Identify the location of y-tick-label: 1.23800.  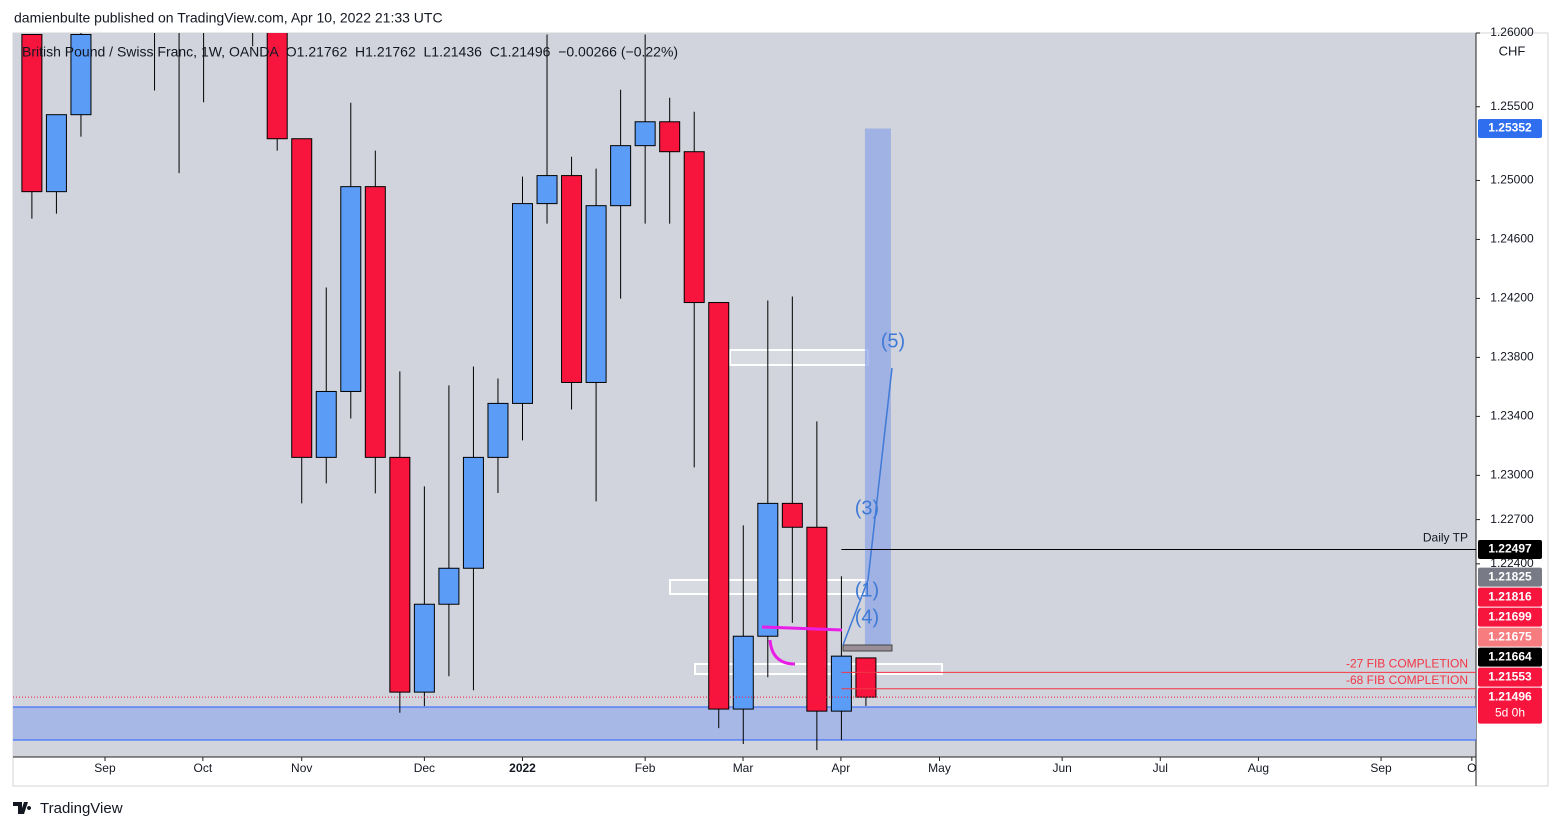
(1512, 357).